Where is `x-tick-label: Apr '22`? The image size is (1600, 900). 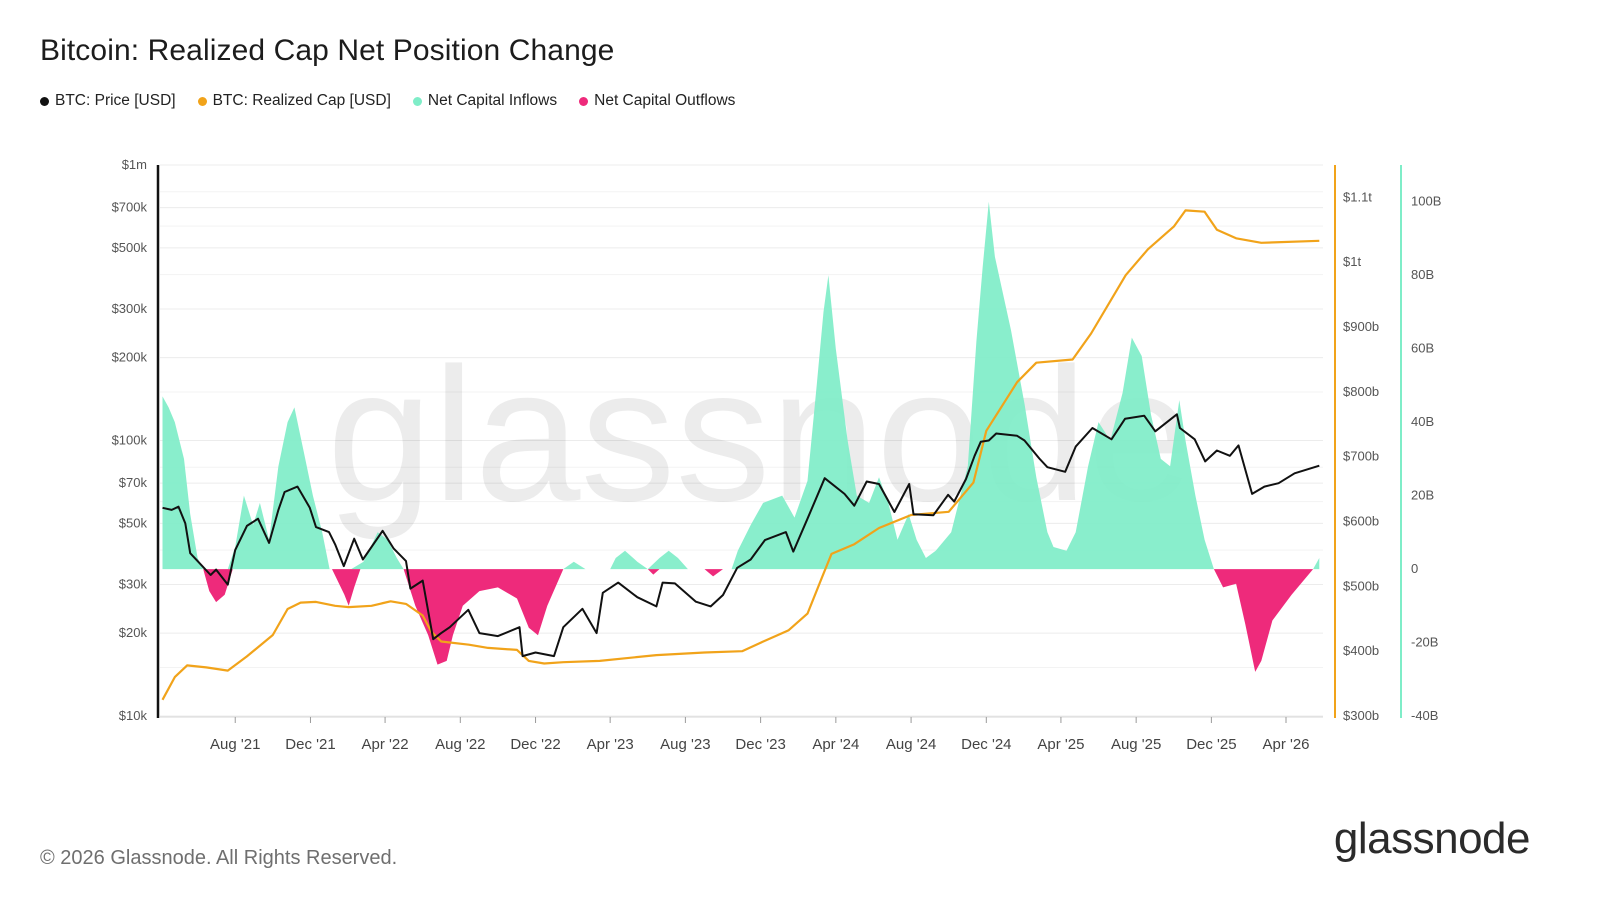
x-tick-label: Apr '22 is located at coordinates (385, 744).